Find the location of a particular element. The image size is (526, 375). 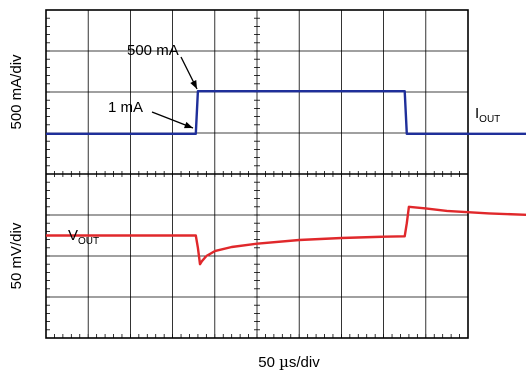

x-axis-label-mu: µ is located at coordinates (284, 362).